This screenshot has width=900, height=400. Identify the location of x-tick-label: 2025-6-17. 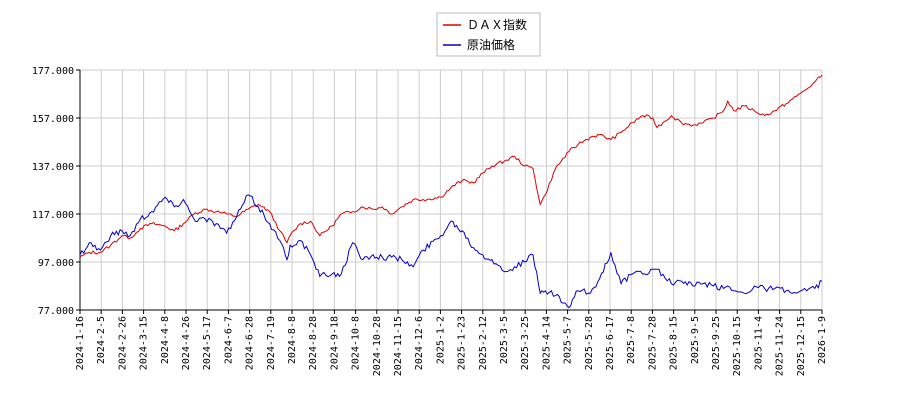
(610, 343).